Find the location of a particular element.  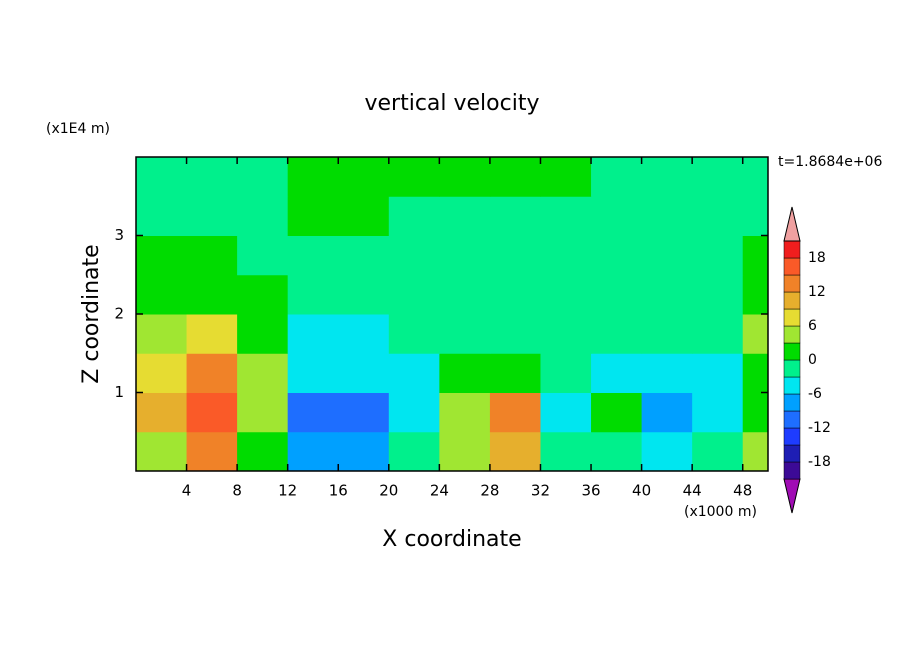

colorbar-label: -18 is located at coordinates (819, 462).